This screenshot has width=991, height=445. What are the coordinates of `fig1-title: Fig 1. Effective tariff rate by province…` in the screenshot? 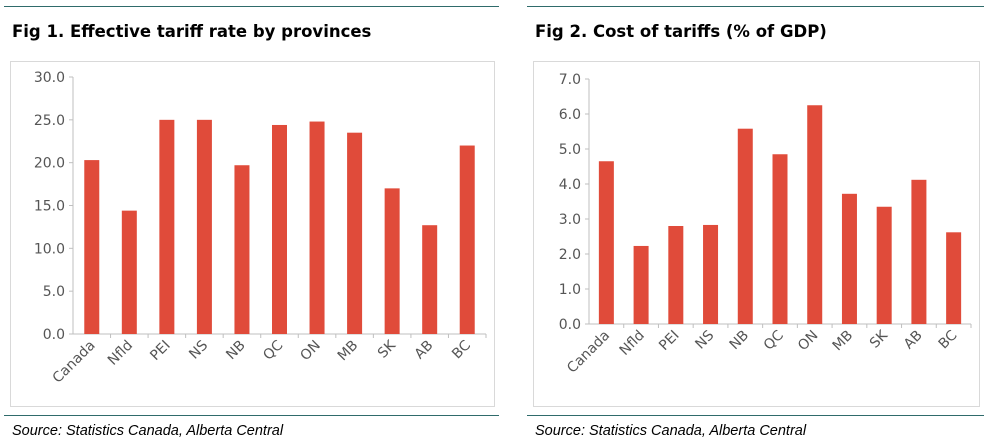 It's located at (192, 31).